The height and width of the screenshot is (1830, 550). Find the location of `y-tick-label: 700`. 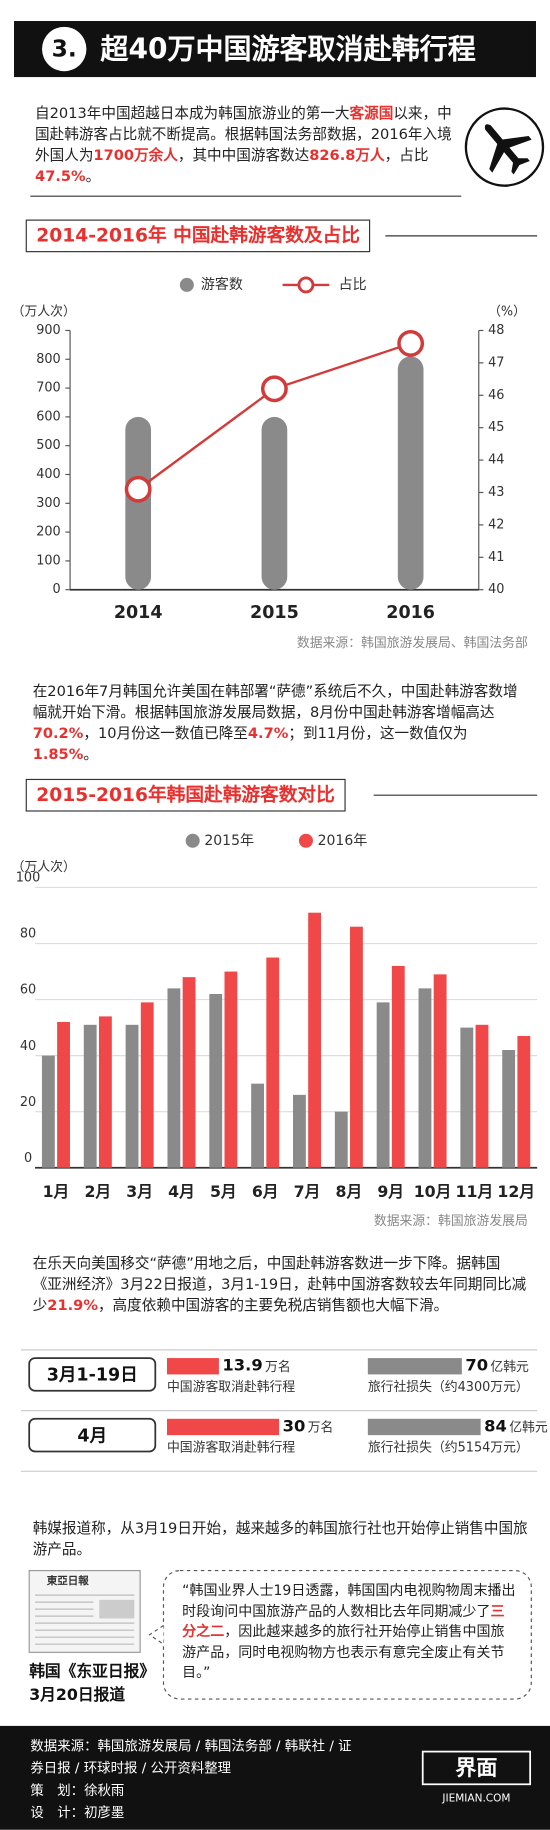

y-tick-label: 700 is located at coordinates (48, 388).